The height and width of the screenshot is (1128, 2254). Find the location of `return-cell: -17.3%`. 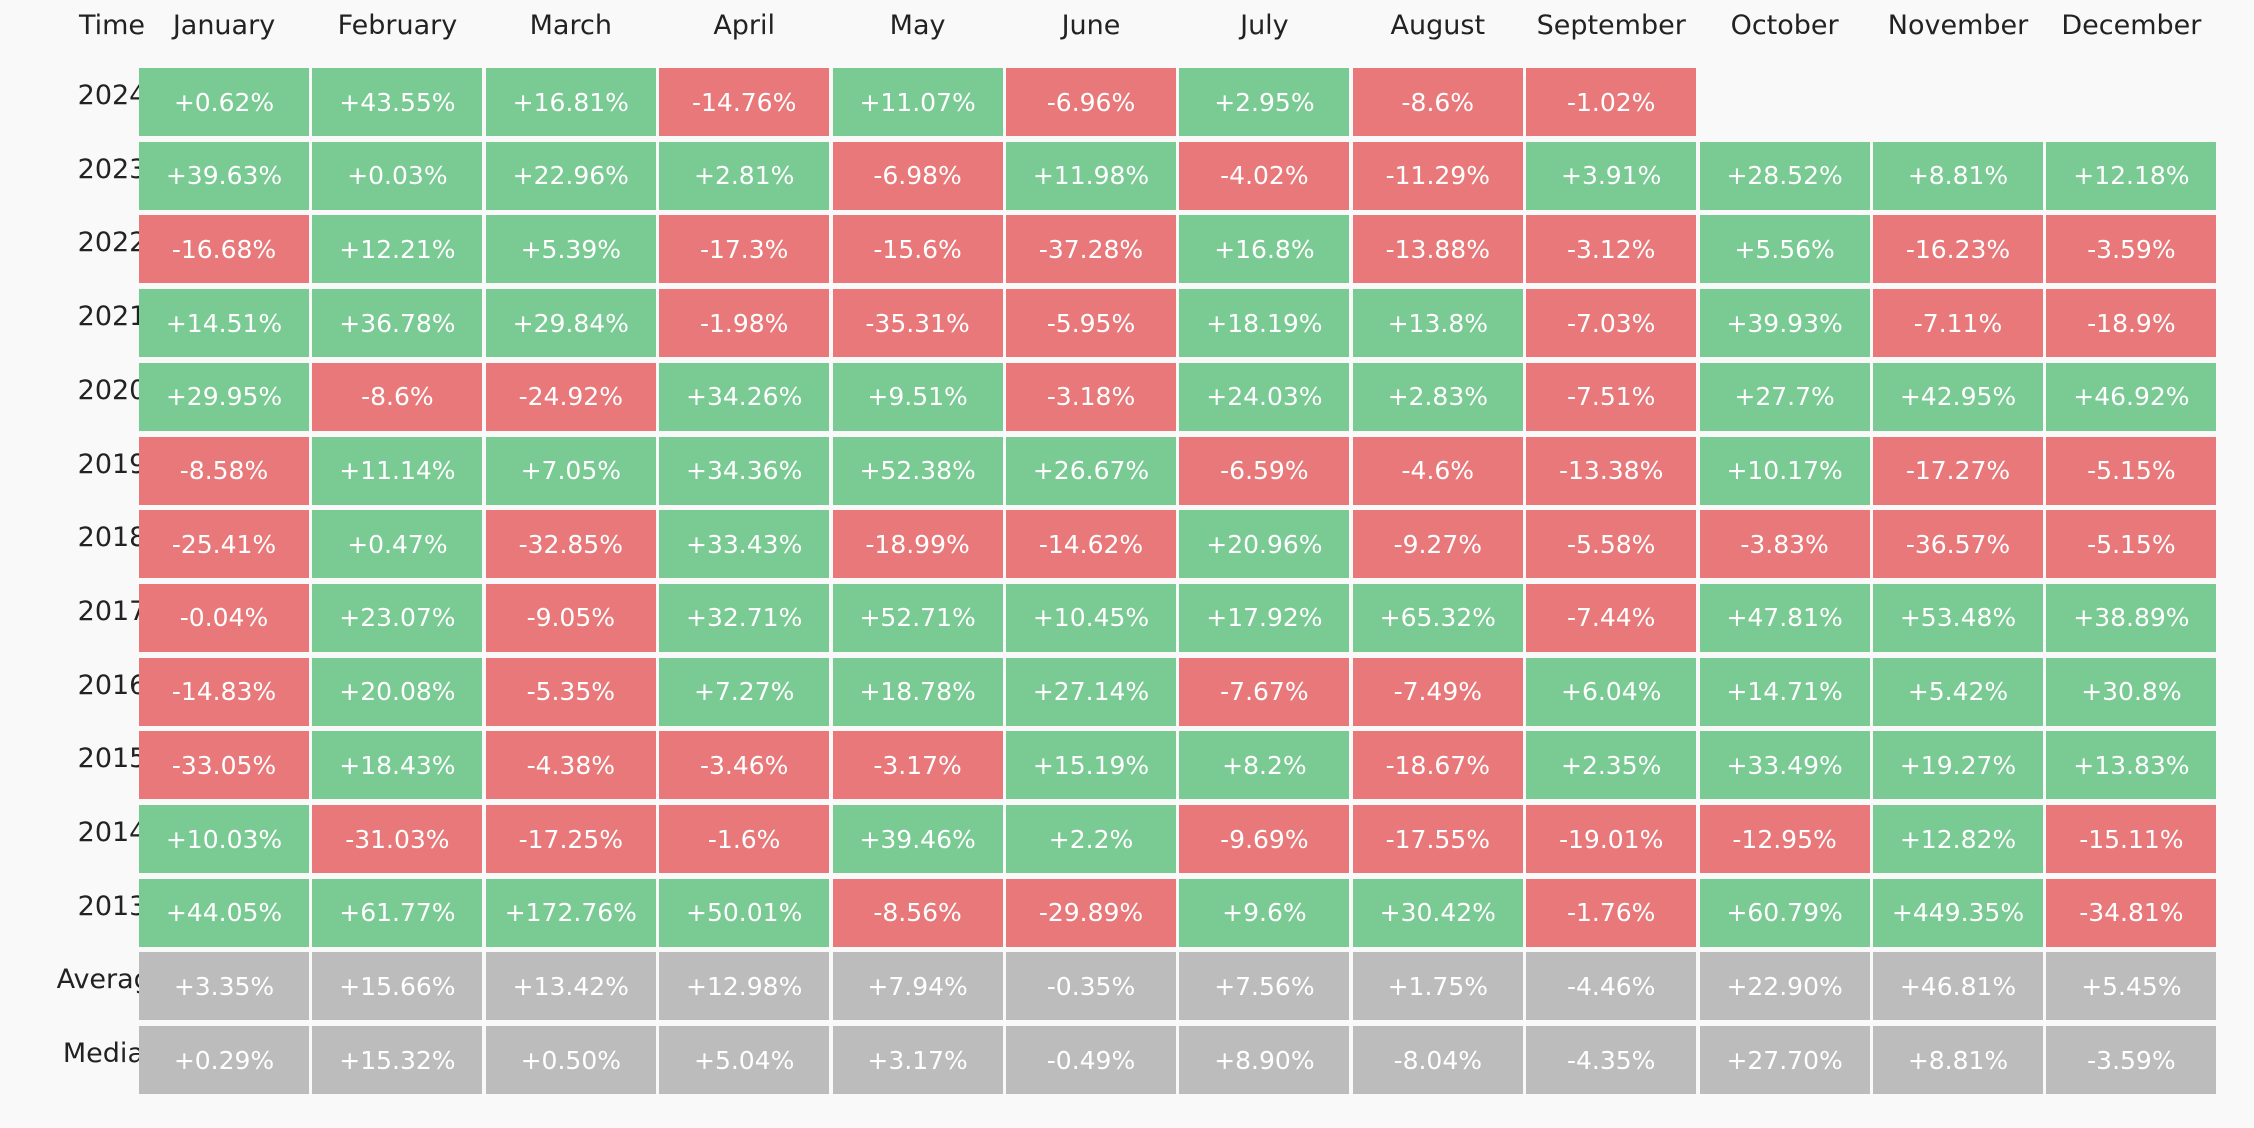

return-cell: -17.3% is located at coordinates (744, 249).